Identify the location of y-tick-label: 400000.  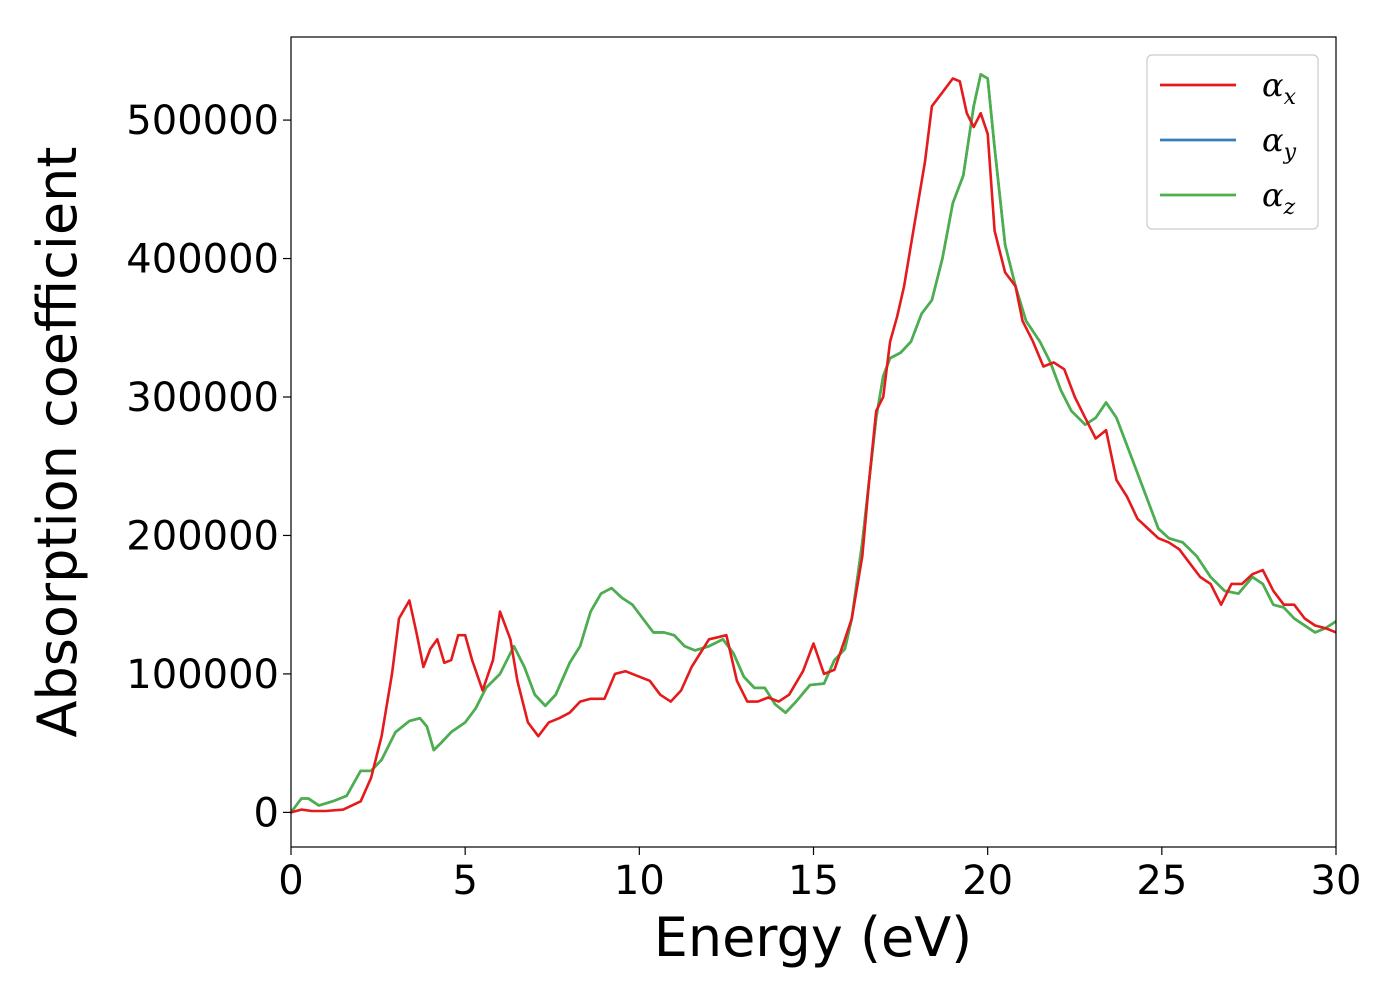
(202, 260).